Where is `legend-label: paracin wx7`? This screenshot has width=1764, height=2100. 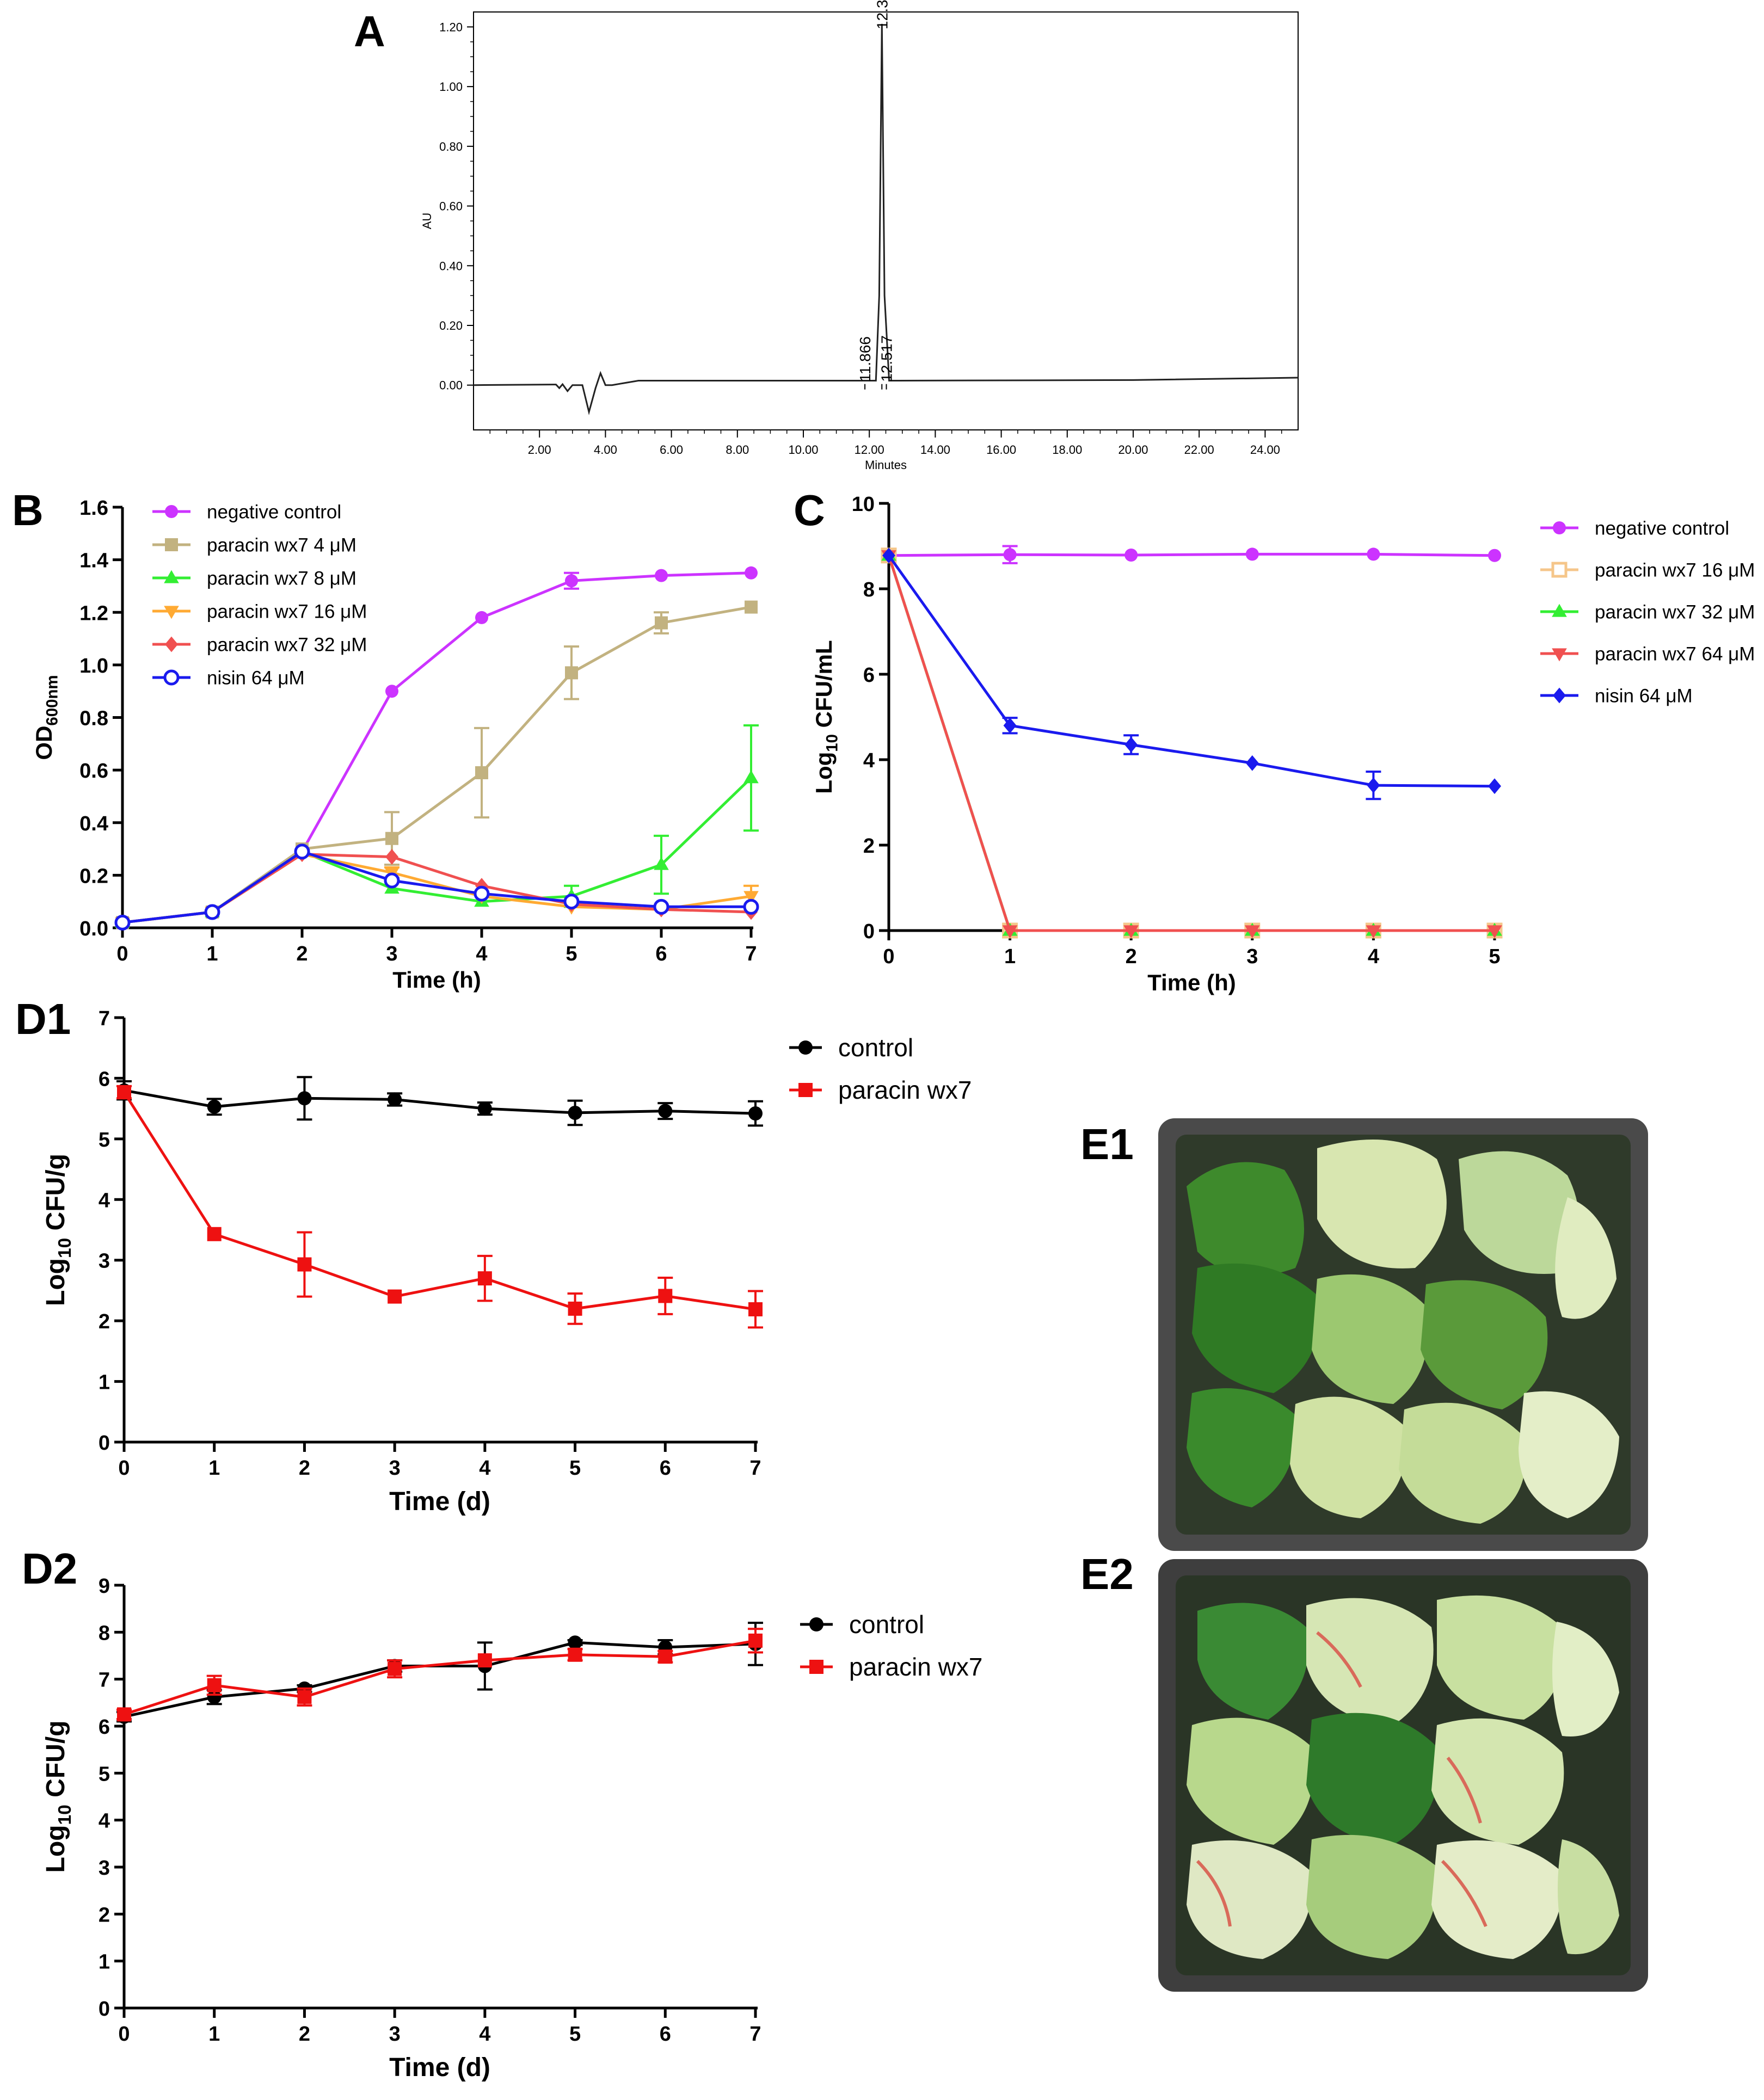
legend-label: paracin wx7 is located at coordinates (915, 1667).